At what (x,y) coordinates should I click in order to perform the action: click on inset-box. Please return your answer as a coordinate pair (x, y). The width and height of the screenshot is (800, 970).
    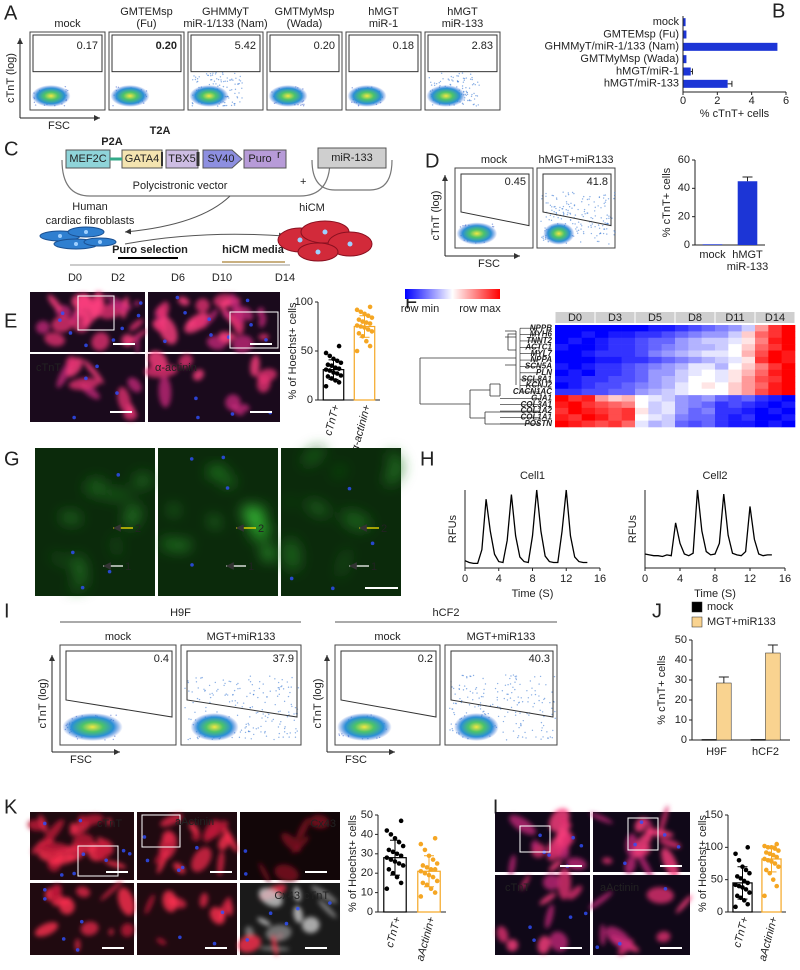
    Looking at the image, I should click on (161, 831).